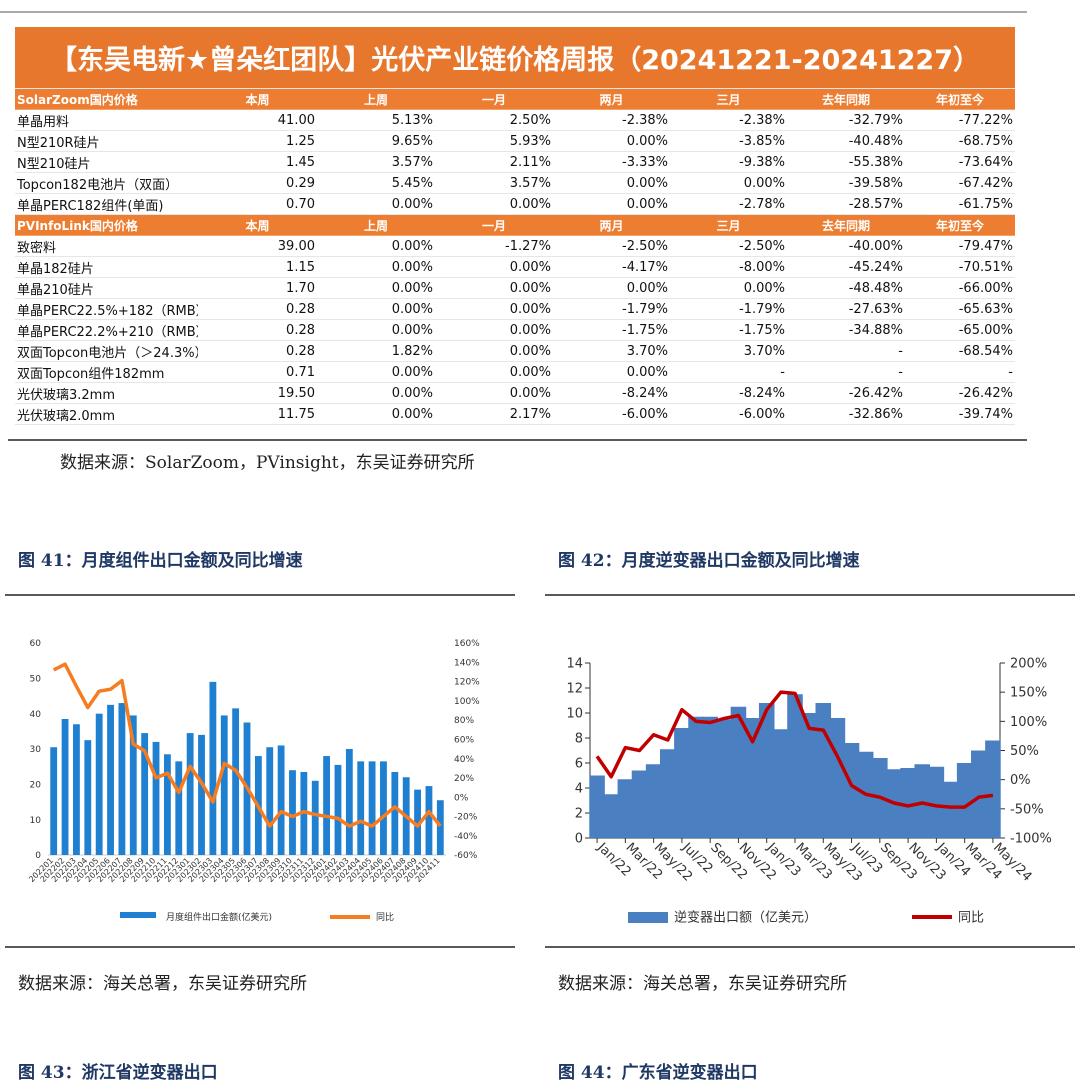 This screenshot has width=1080, height=1085. What do you see at coordinates (36, 750) in the screenshot?
I see `y-tick-label: 30` at bounding box center [36, 750].